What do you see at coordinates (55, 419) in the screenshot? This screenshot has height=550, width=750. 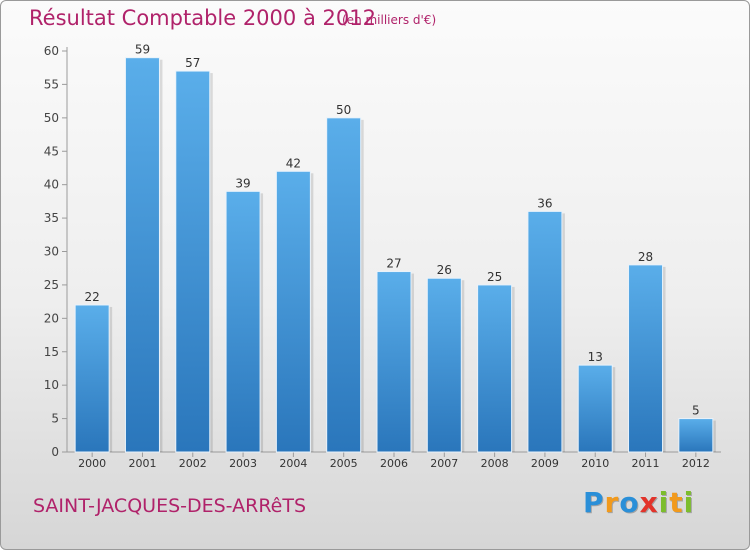 I see `y-tick-label: 5` at bounding box center [55, 419].